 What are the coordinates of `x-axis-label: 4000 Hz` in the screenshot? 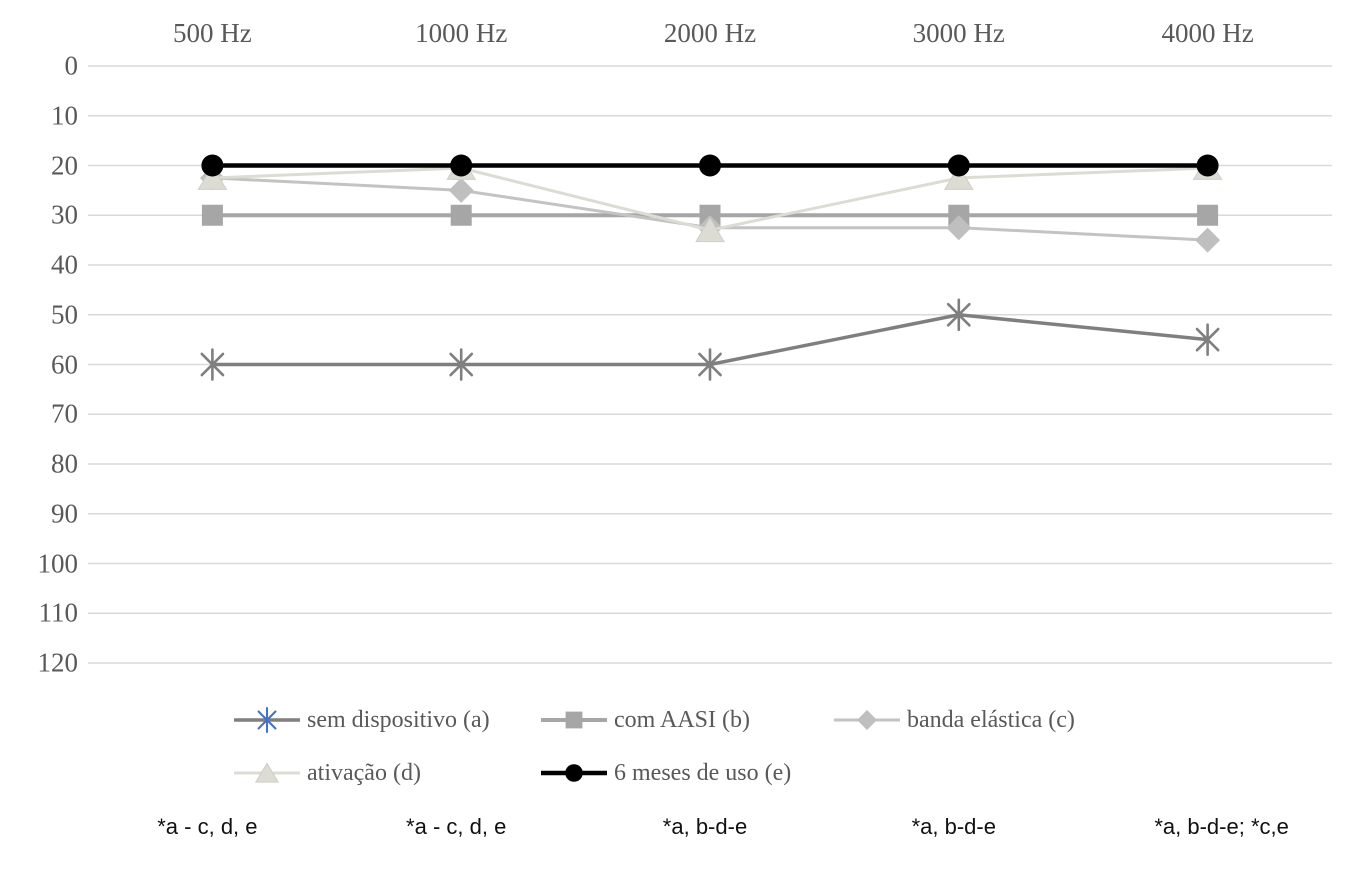 It's located at (1207, 33).